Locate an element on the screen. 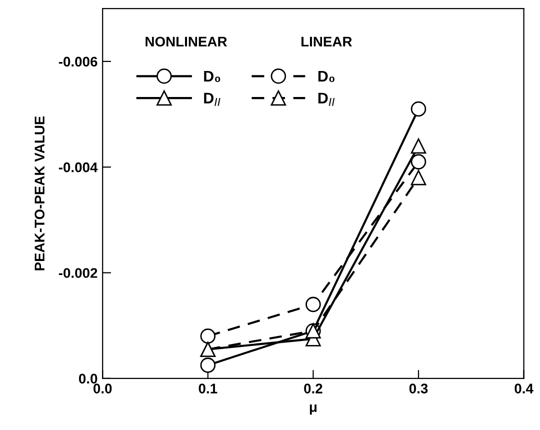 The image size is (540, 430). y-tick-label: -0.006 is located at coordinates (78, 61).